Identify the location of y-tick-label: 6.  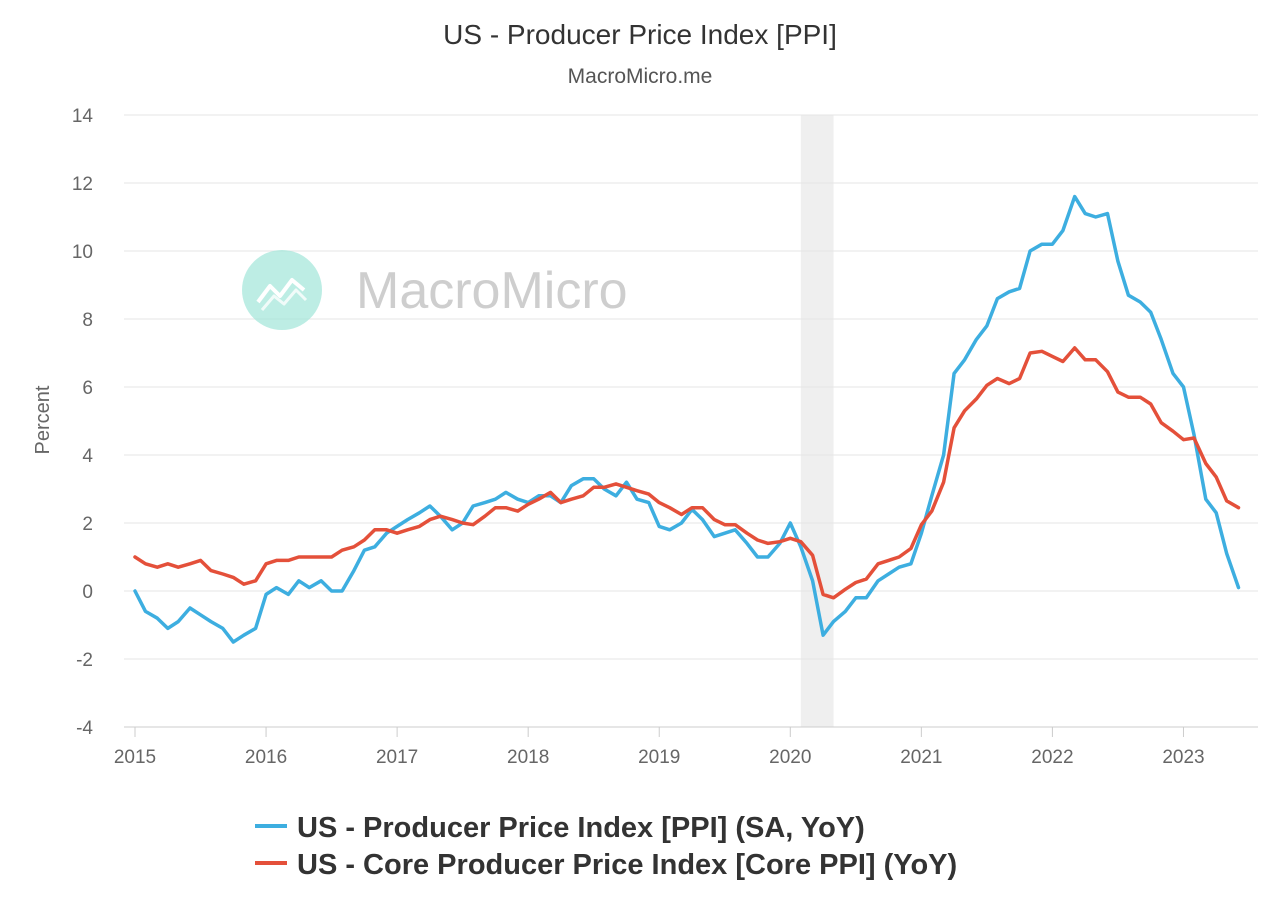
(87, 388).